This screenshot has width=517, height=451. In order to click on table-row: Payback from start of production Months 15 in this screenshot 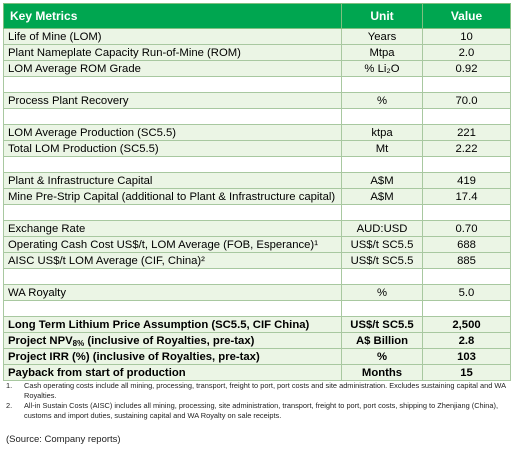, I will do `click(257, 372)`.